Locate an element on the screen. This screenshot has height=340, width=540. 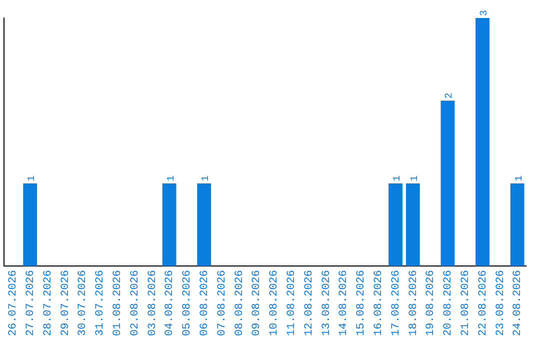
x-tick-label: 08.08.2026 is located at coordinates (240, 303).